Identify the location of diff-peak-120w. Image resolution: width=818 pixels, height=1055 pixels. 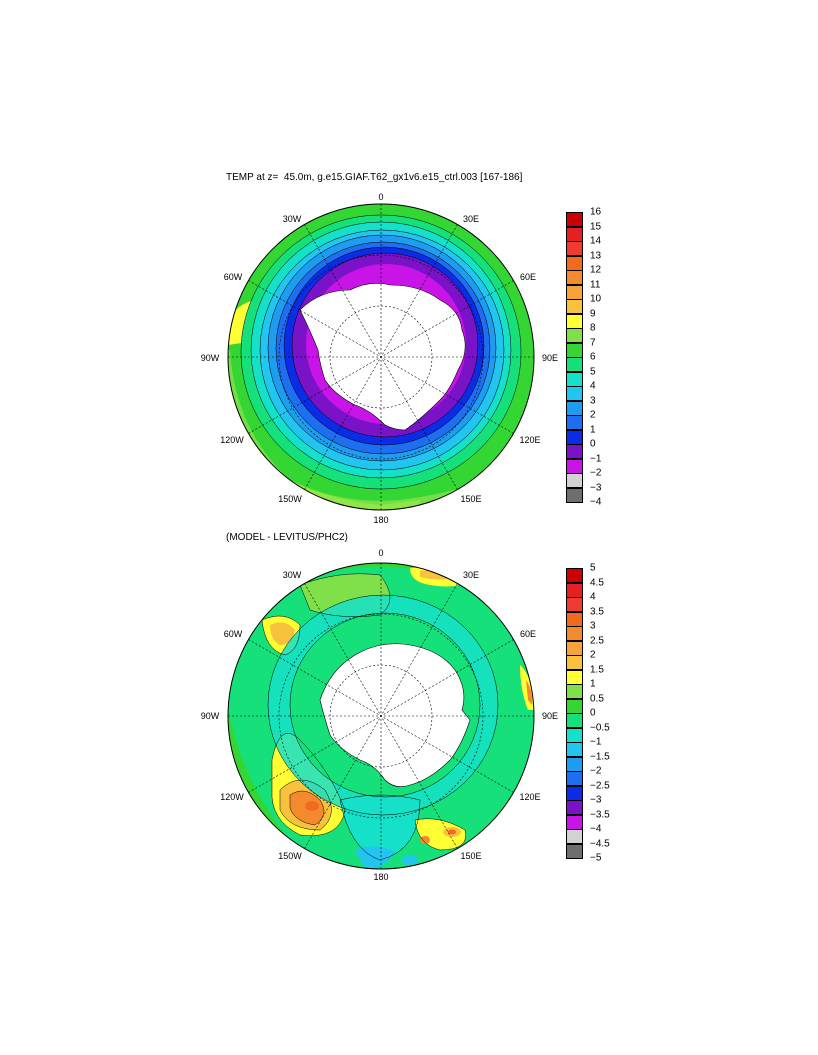
(312, 806).